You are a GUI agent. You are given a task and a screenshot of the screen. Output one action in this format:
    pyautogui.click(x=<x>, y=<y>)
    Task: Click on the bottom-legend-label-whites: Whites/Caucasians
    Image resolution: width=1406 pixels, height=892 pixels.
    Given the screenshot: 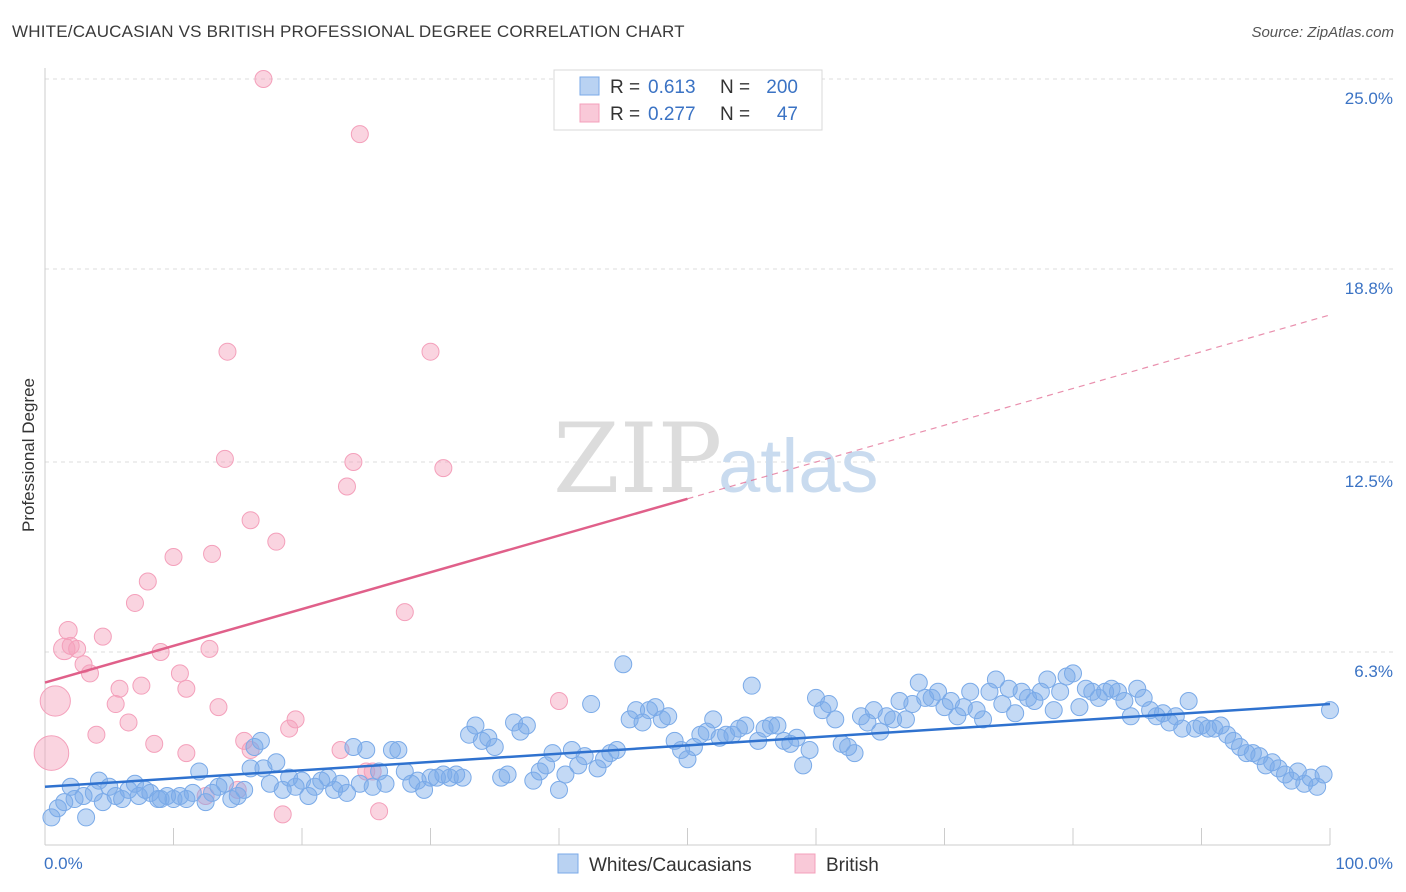 What is the action you would take?
    pyautogui.click(x=670, y=865)
    